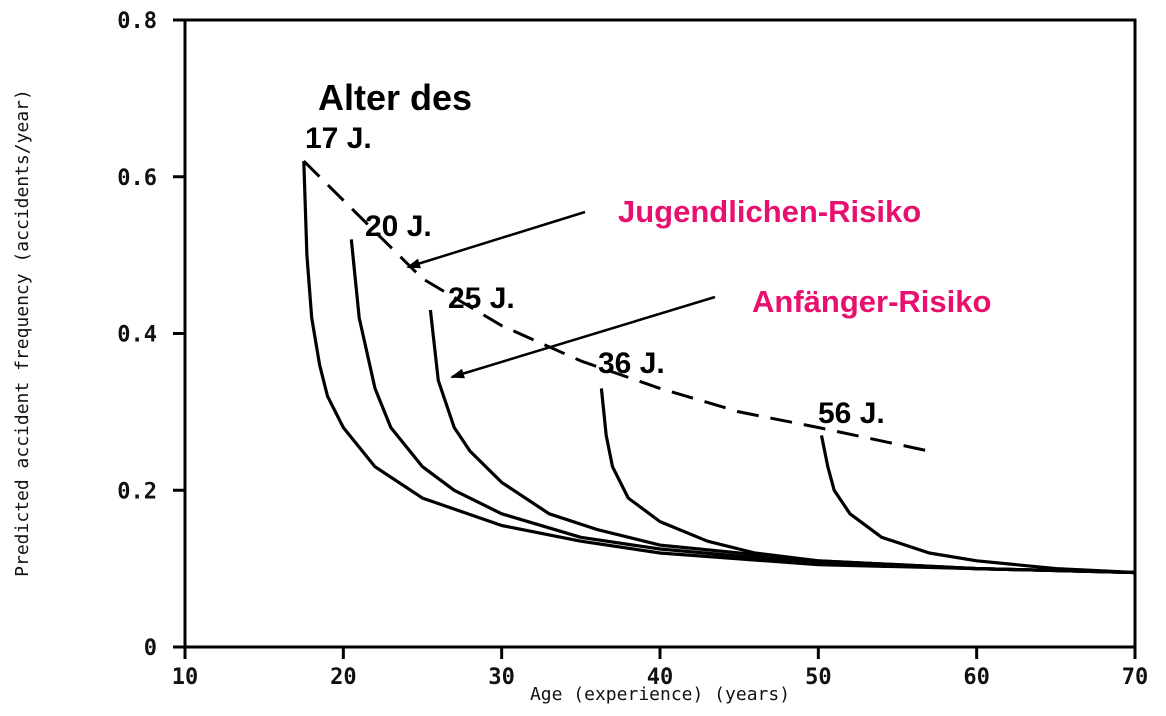 This screenshot has height=716, width=1166. I want to click on x-axis-label: Age (experience) (years), so click(660, 694).